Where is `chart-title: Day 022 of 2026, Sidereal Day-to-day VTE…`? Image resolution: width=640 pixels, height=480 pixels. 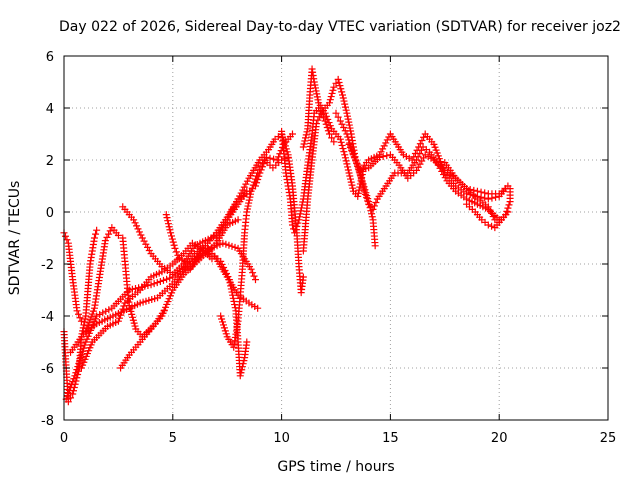
chart-title: Day 022 of 2026, Sidereal Day-to-day VTE… is located at coordinates (340, 27).